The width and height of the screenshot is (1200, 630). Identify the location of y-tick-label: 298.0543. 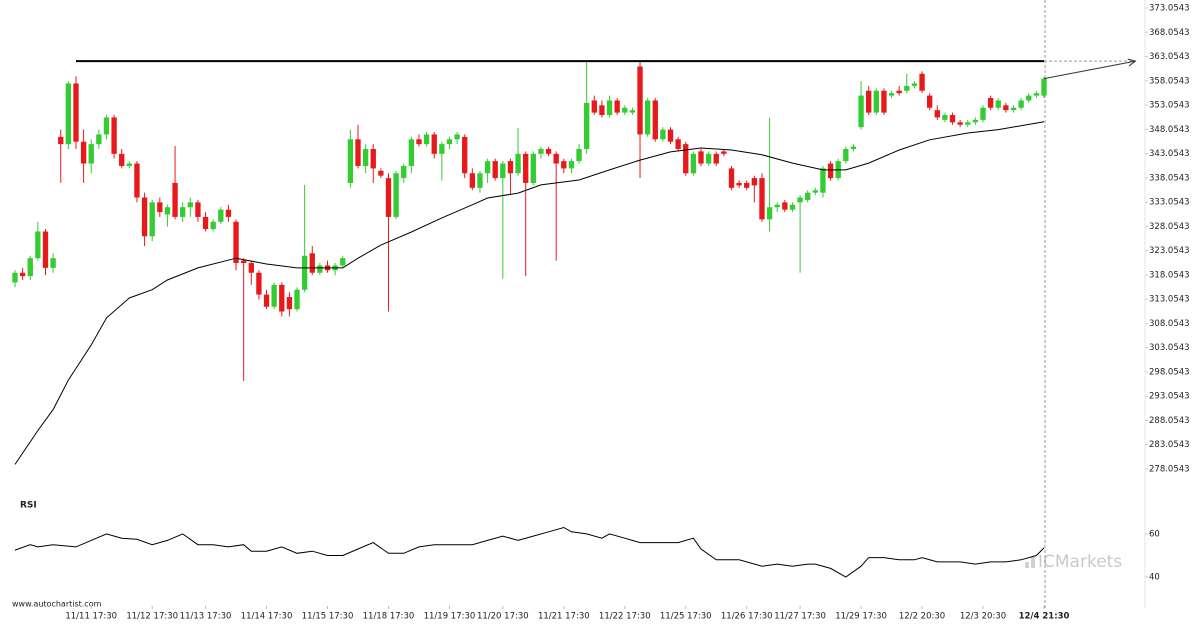
(1169, 372).